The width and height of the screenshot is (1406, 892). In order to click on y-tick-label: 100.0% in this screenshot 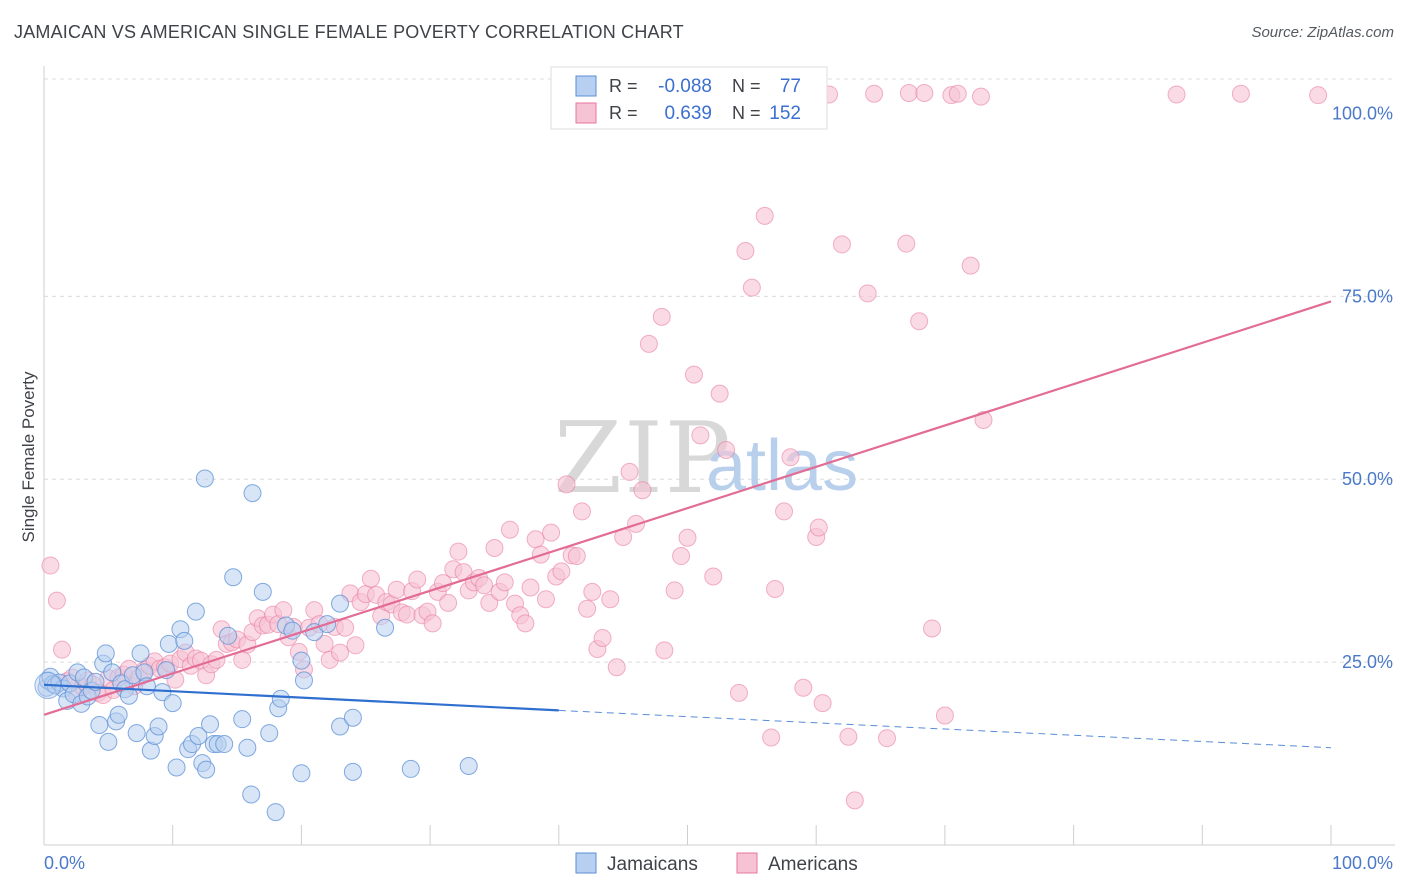, I will do `click(1362, 113)`.